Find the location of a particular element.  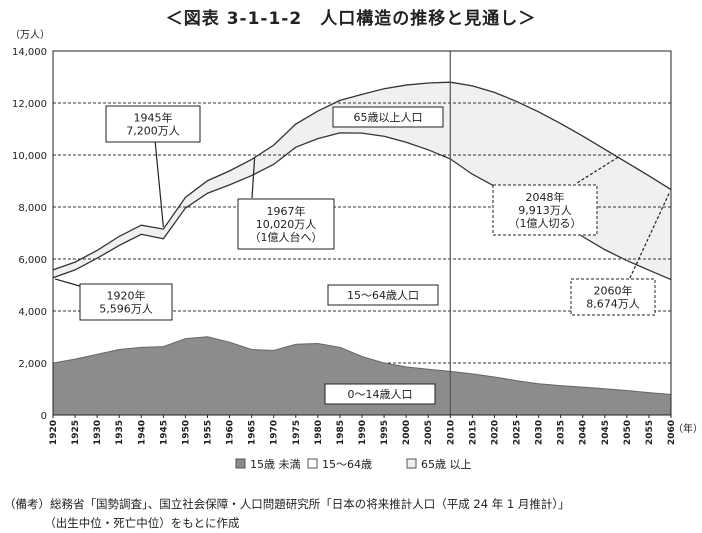

annotation-1945-box is located at coordinates (153, 124).